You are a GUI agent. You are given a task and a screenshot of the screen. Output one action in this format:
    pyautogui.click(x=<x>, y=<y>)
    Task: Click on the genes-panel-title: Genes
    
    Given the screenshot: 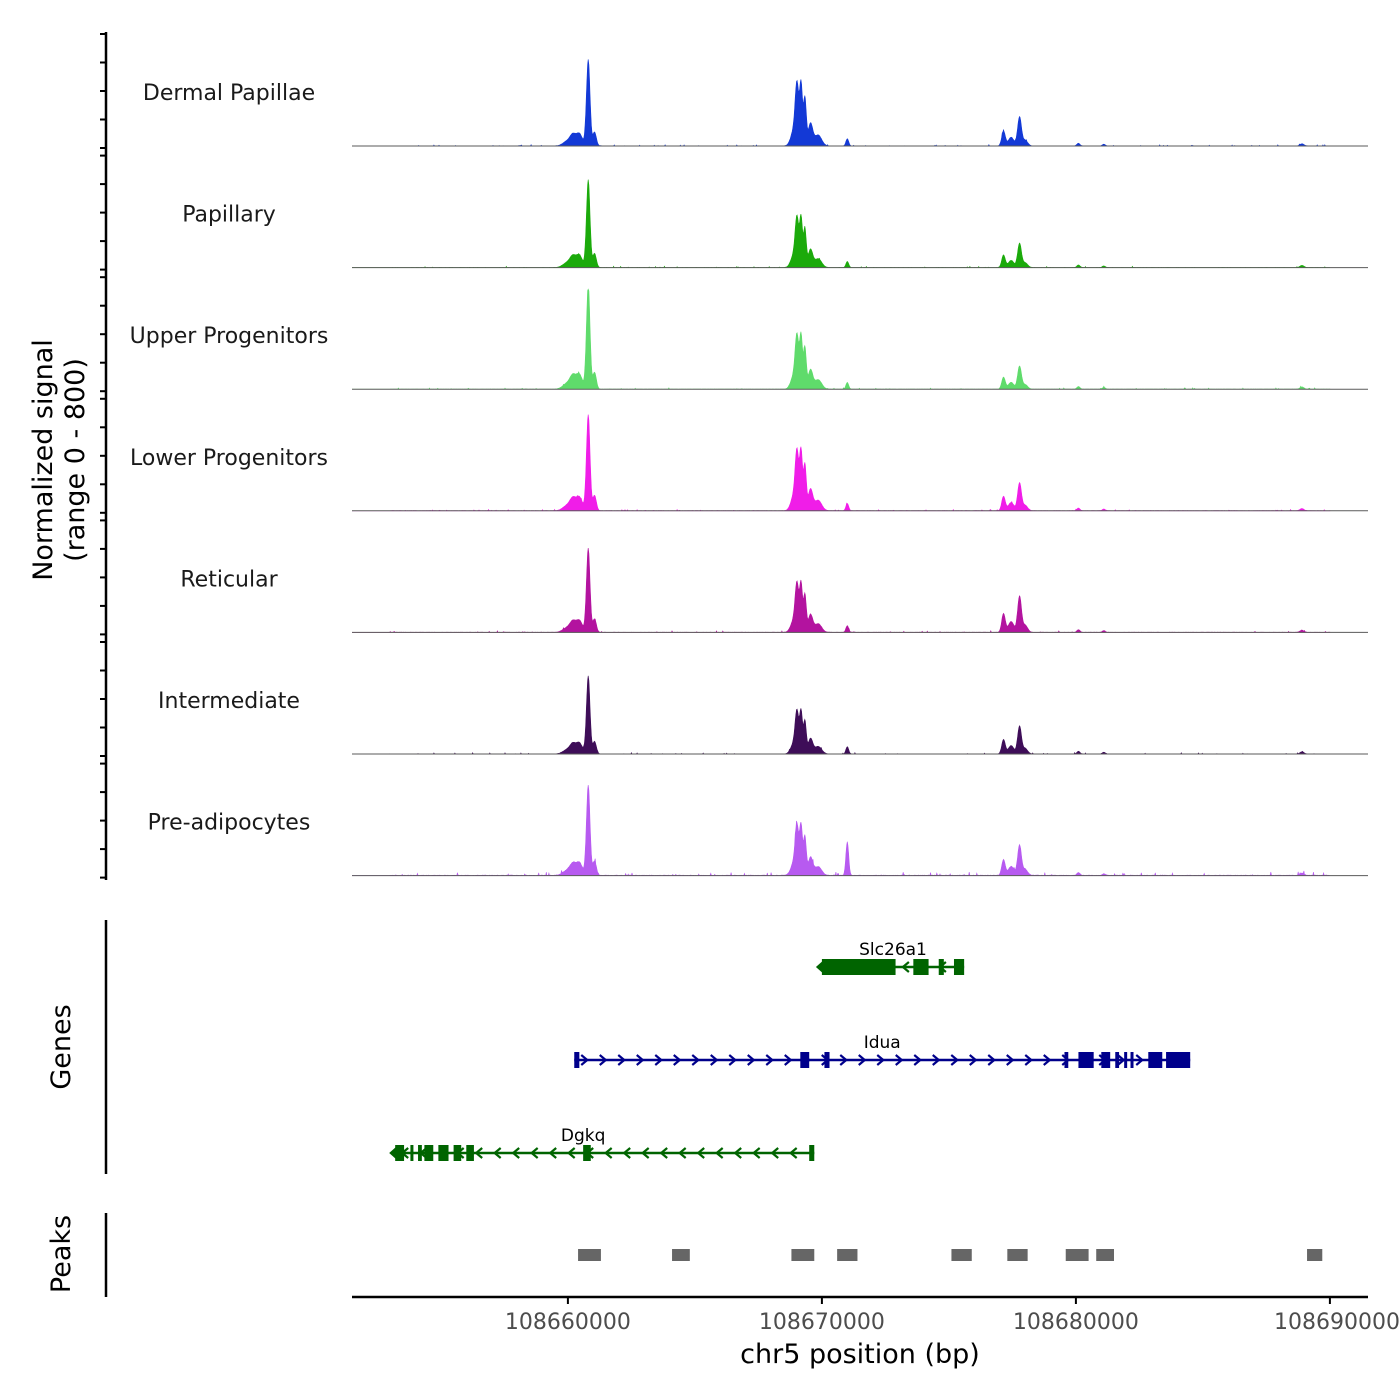 What is the action you would take?
    pyautogui.click(x=61, y=1046)
    